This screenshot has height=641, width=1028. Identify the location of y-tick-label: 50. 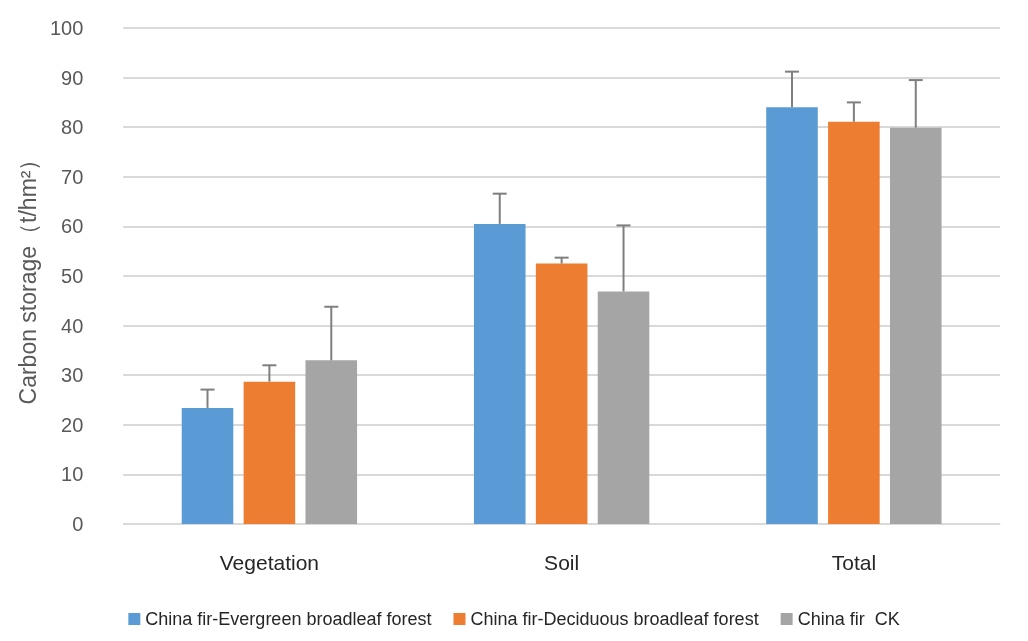
(72, 276).